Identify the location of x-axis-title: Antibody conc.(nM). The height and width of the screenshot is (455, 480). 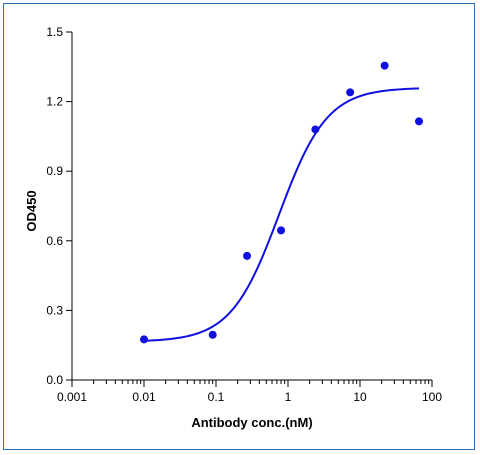
(251, 422).